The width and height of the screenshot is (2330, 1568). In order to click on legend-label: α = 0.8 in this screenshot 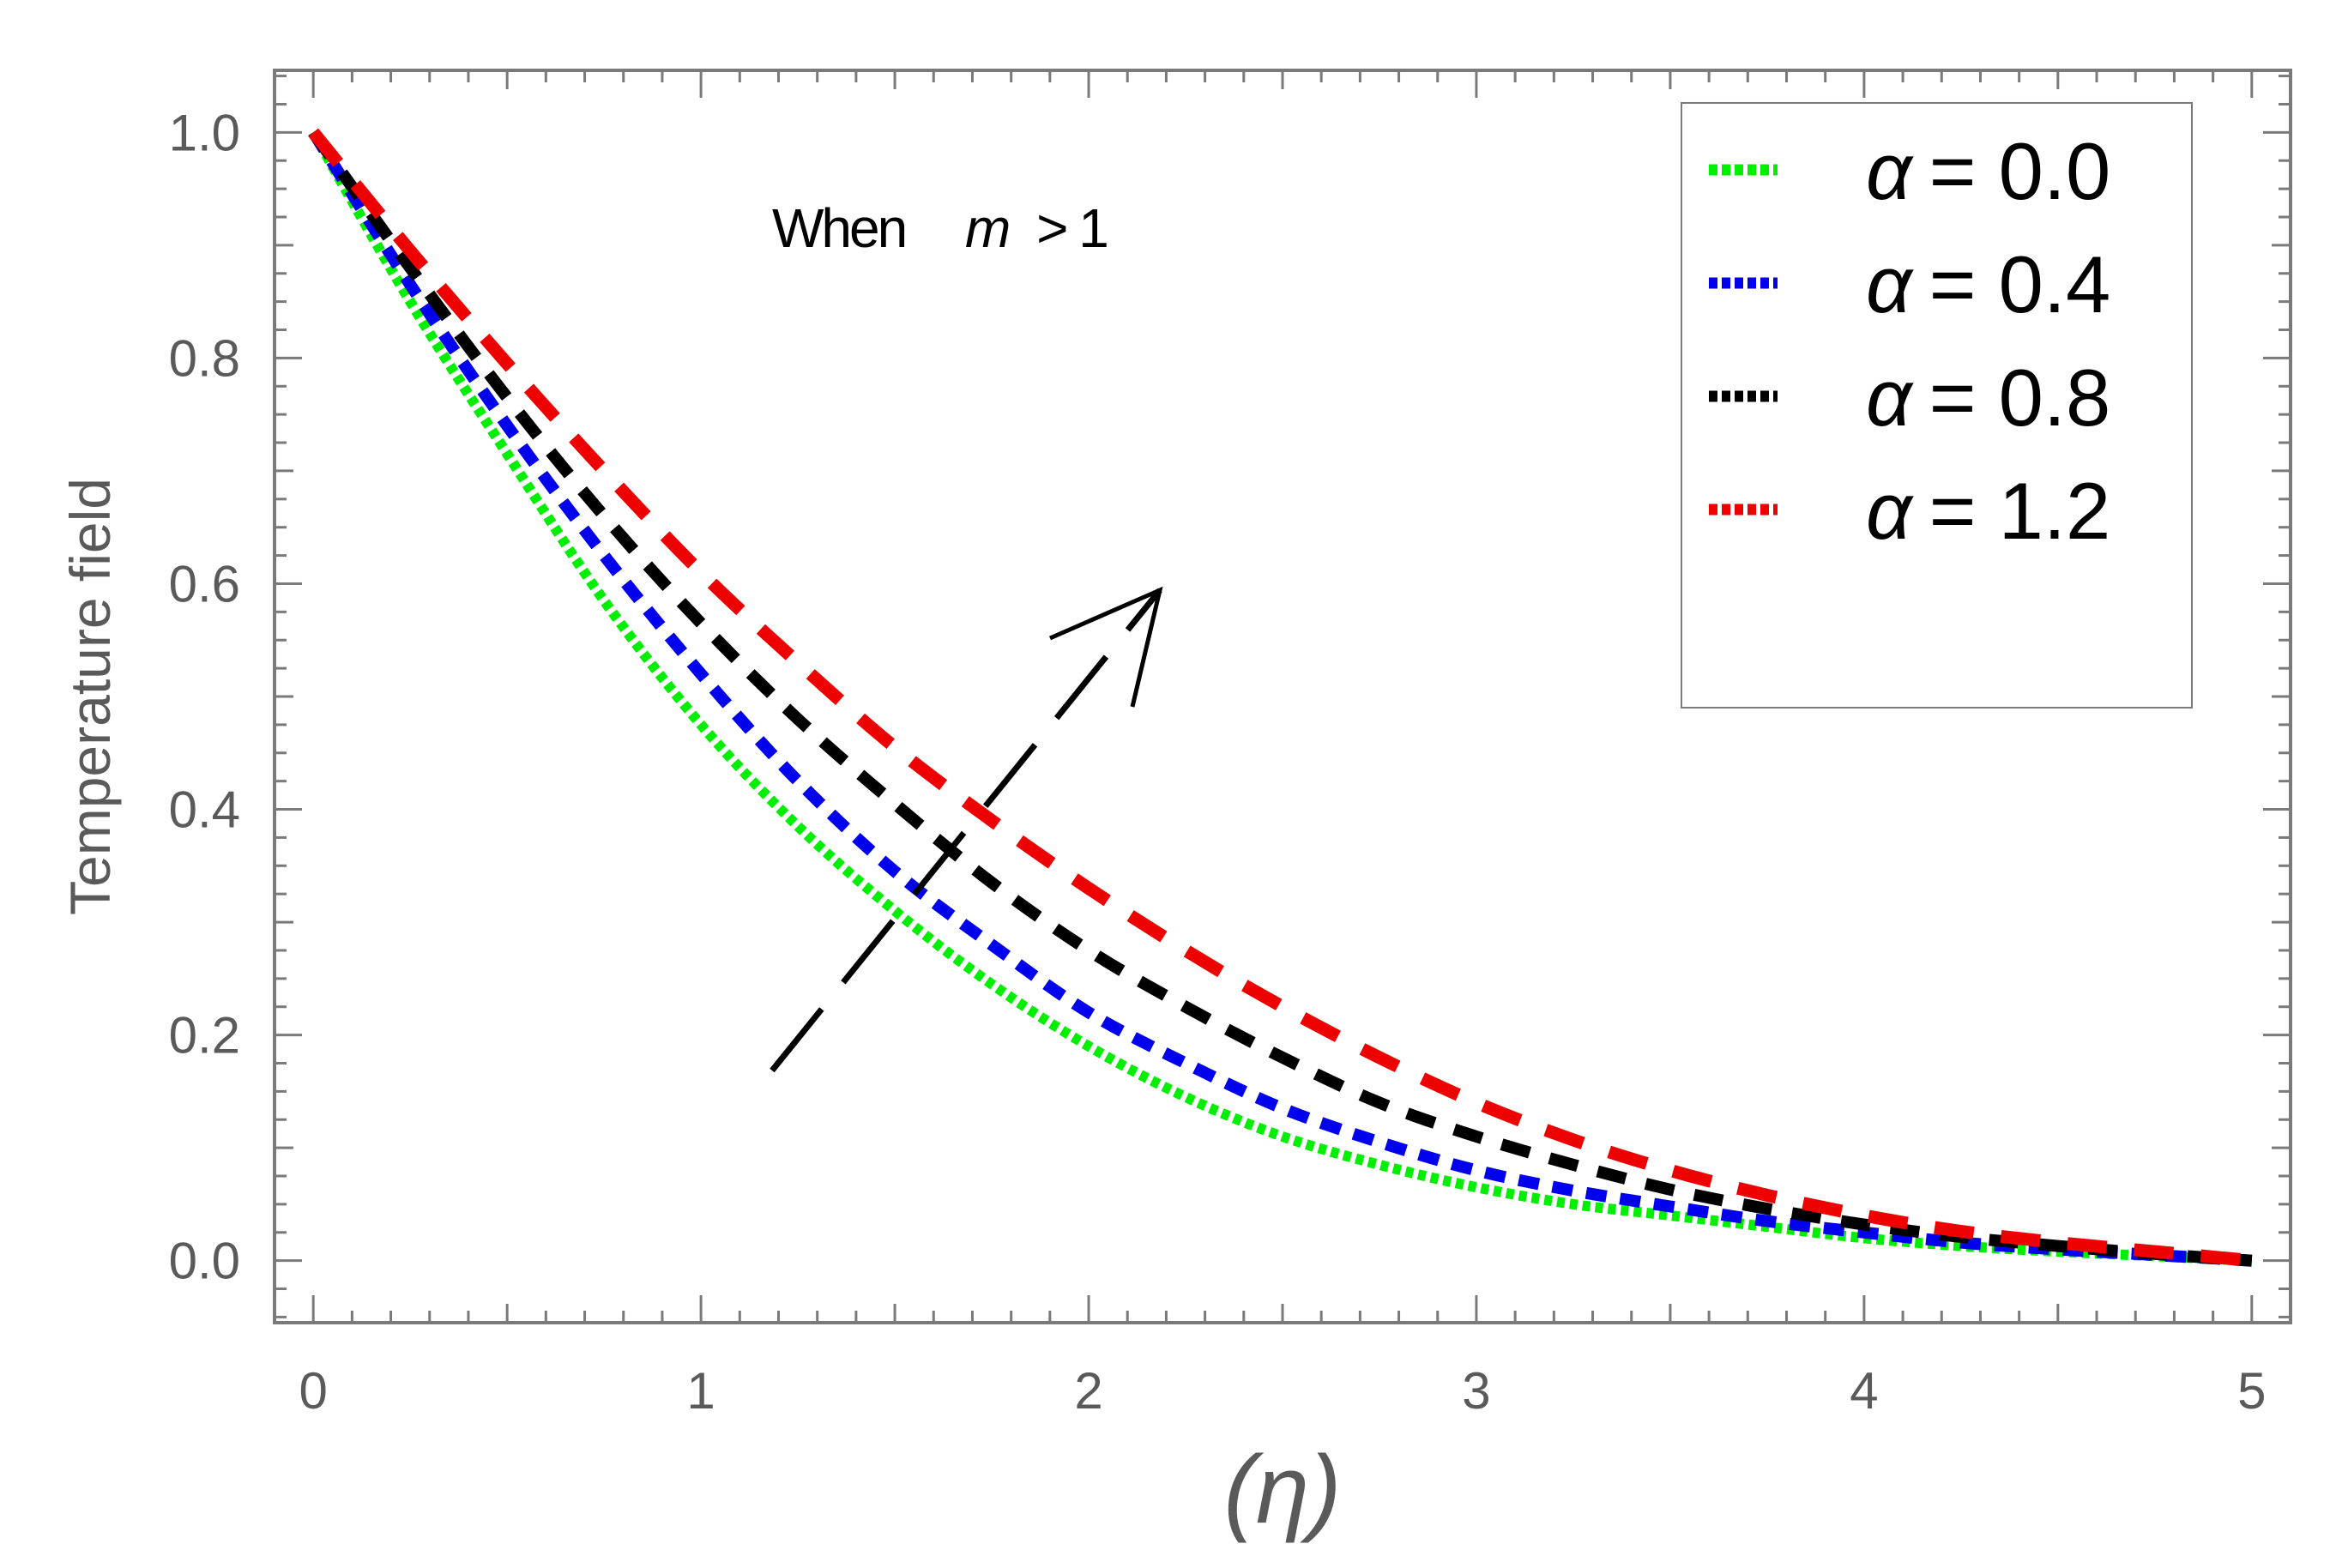, I will do `click(1988, 398)`.